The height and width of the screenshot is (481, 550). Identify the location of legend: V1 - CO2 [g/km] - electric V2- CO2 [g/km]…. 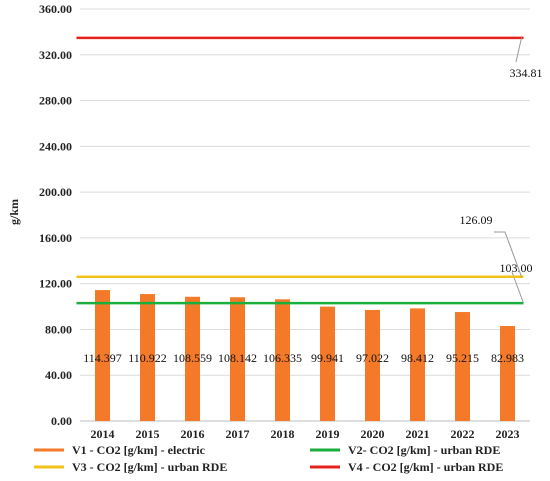
(268, 458).